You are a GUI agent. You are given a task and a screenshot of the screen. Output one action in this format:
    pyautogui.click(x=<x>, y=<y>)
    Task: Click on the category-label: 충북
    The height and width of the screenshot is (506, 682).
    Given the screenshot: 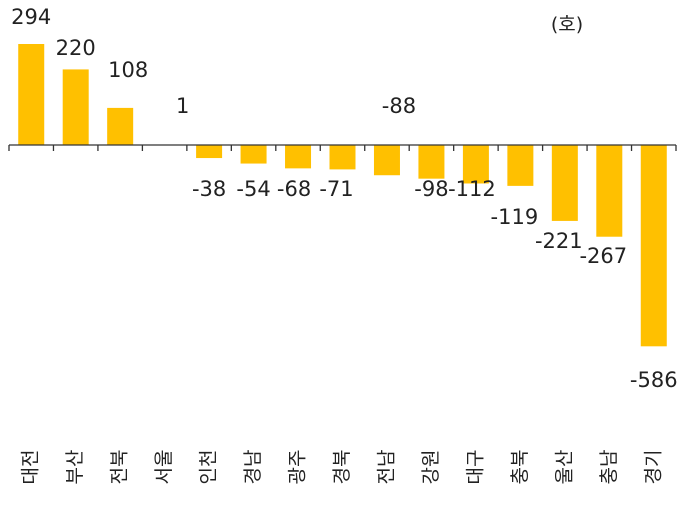 What is the action you would take?
    pyautogui.click(x=520, y=467)
    